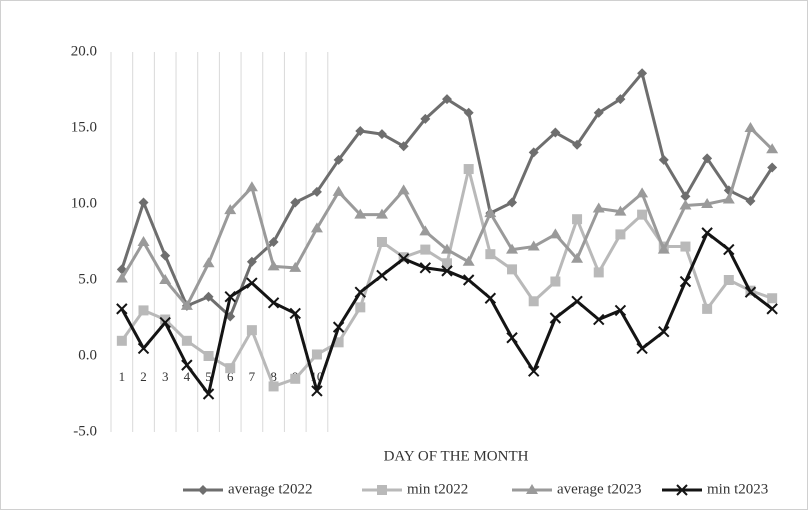 Image resolution: width=808 pixels, height=510 pixels. What do you see at coordinates (437, 489) in the screenshot?
I see `legend-label: min t2022` at bounding box center [437, 489].